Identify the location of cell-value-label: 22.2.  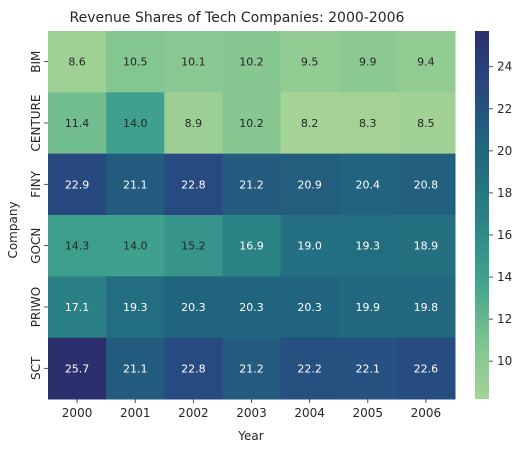
(309, 368).